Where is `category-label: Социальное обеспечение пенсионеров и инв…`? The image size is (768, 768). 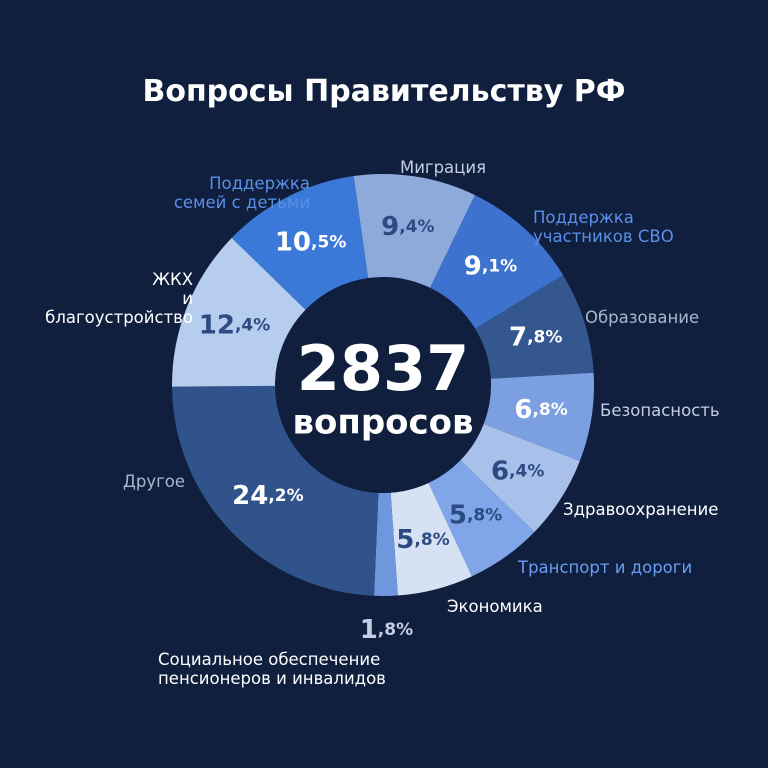 category-label: Социальное обеспечение пенсионеров и инв… is located at coordinates (272, 669).